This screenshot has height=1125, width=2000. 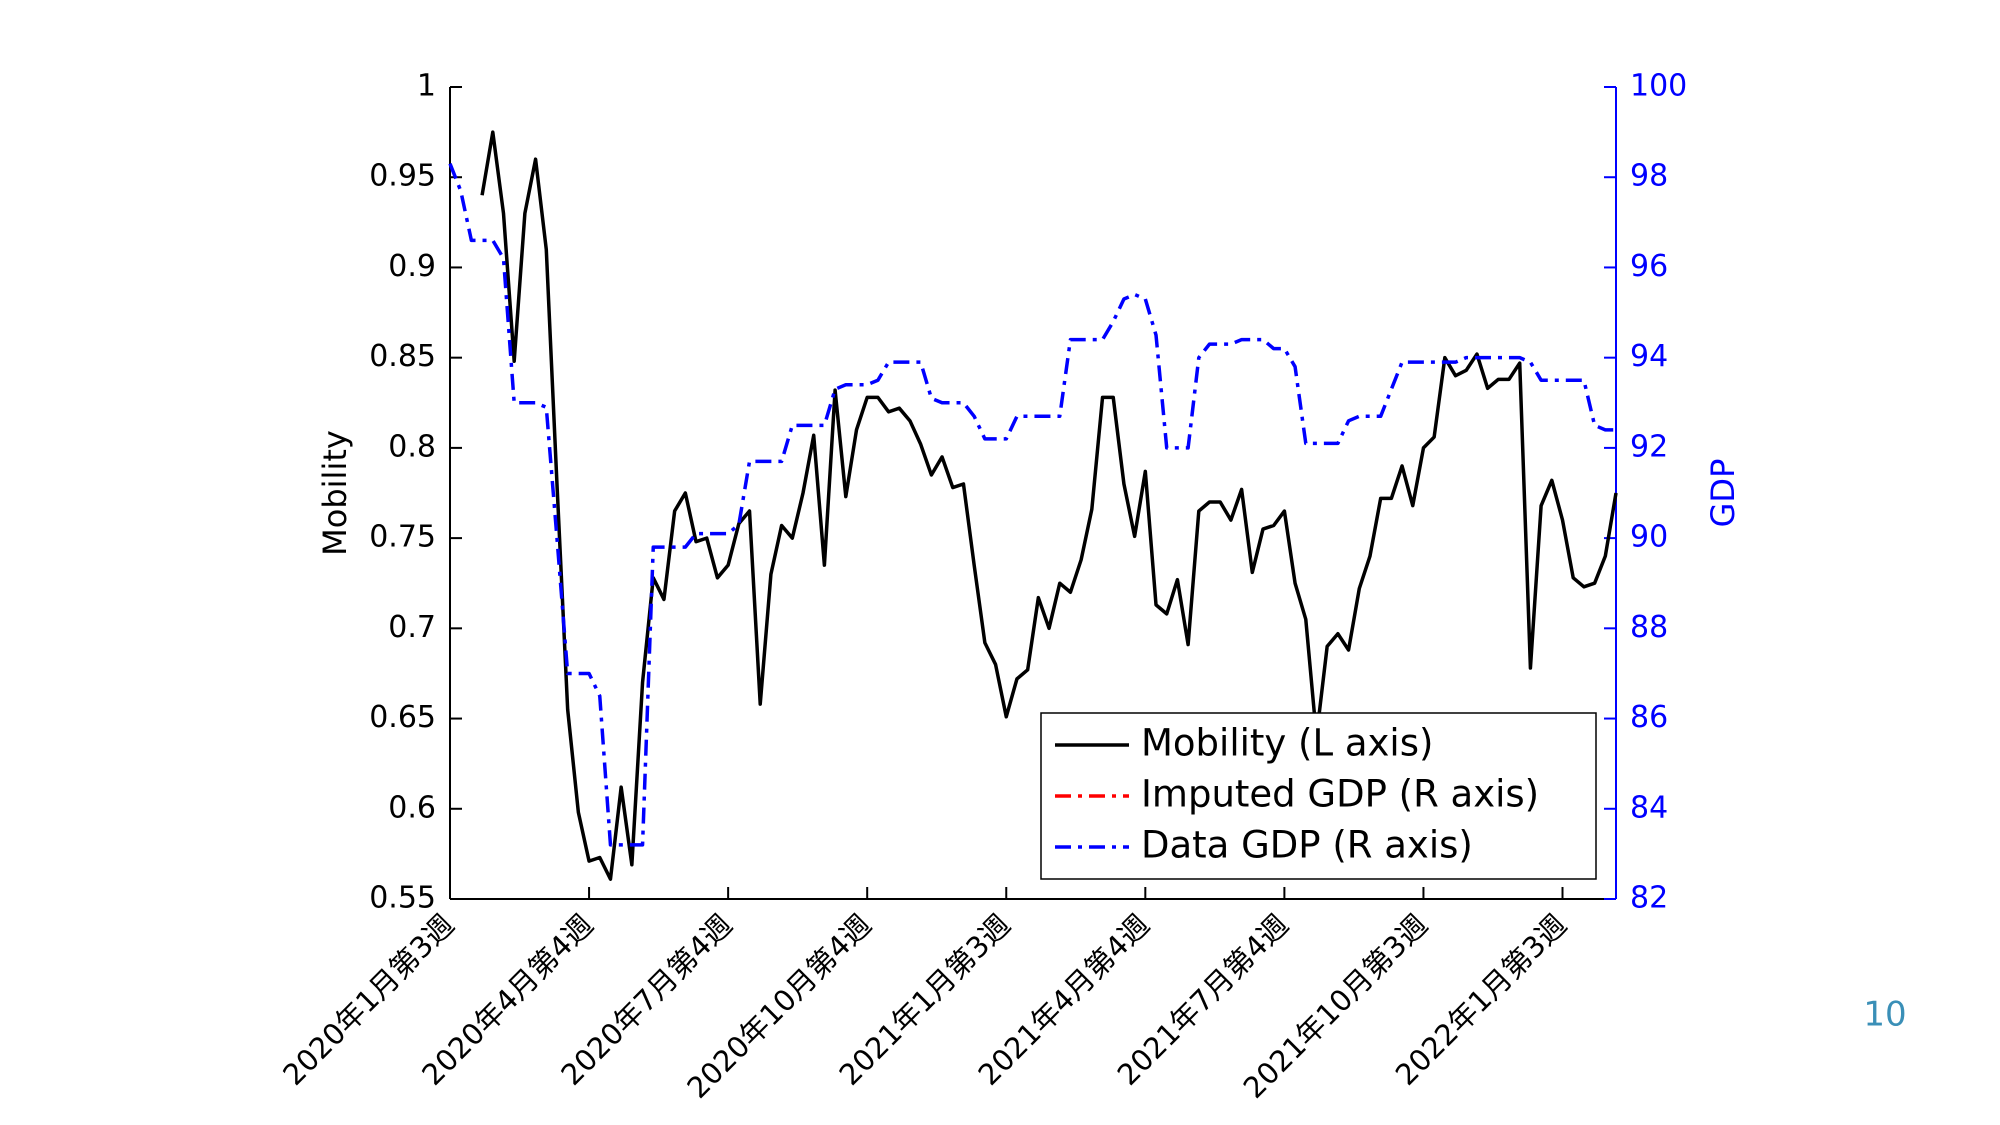 What do you see at coordinates (1649, 356) in the screenshot?
I see `y2-tick-label: 94` at bounding box center [1649, 356].